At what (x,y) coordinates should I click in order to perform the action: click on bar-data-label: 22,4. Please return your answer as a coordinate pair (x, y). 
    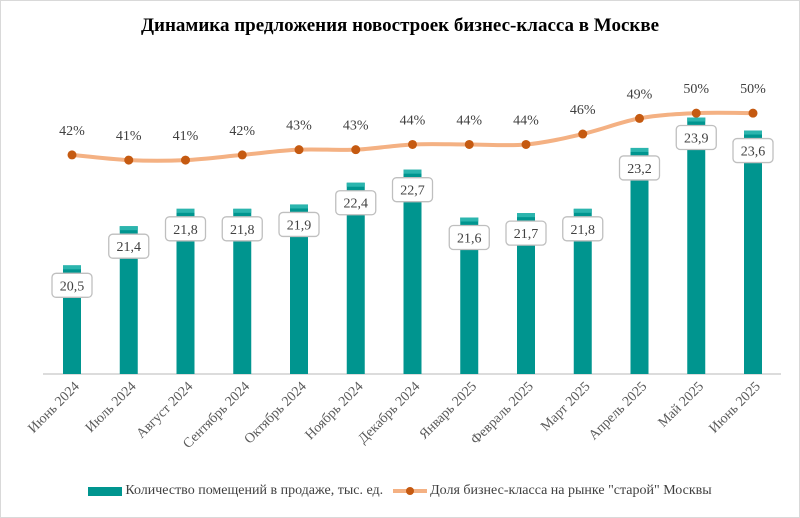
    Looking at the image, I should click on (356, 204).